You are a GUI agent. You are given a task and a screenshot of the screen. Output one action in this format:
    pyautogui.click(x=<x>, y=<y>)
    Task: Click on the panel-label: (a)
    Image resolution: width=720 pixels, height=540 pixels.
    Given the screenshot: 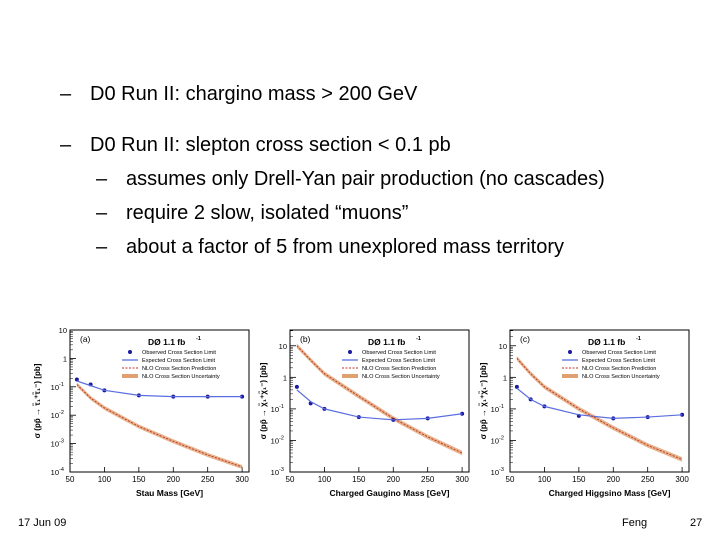 What is the action you would take?
    pyautogui.click(x=85, y=339)
    